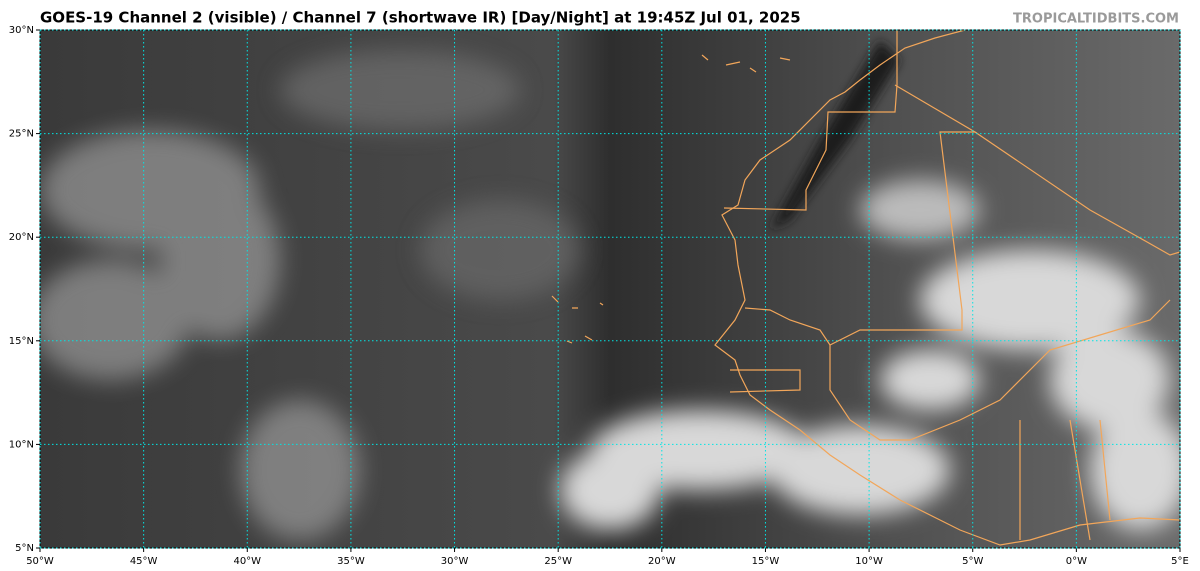  What do you see at coordinates (972, 561) in the screenshot?
I see `x-tick-label: 5°W` at bounding box center [972, 561].